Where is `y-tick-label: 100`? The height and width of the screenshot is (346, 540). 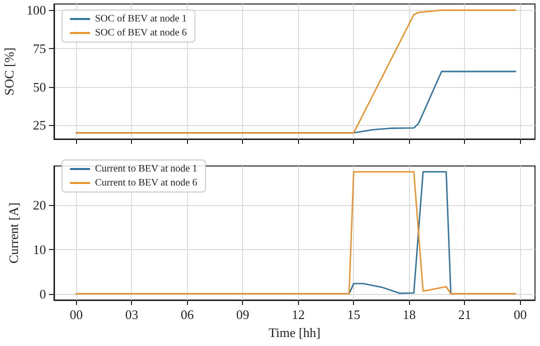
y-tick-label: 100 is located at coordinates (36, 10).